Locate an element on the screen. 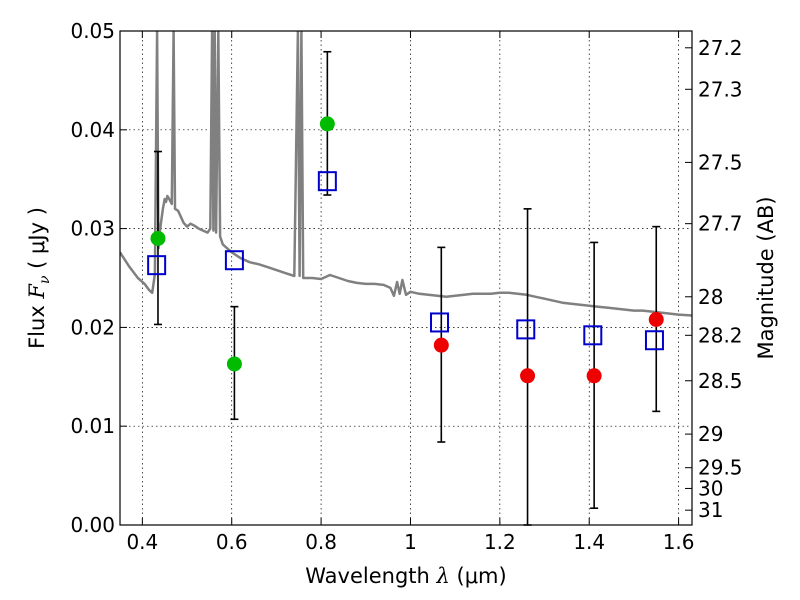 The width and height of the screenshot is (800, 600). y2-tick-label: 27.5 is located at coordinates (720, 162).